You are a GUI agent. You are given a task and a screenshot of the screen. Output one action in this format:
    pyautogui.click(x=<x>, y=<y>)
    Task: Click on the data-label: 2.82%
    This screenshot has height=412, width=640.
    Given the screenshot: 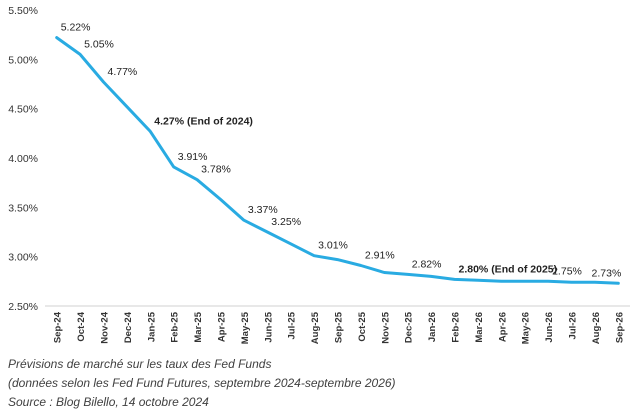 What is the action you would take?
    pyautogui.click(x=427, y=264)
    